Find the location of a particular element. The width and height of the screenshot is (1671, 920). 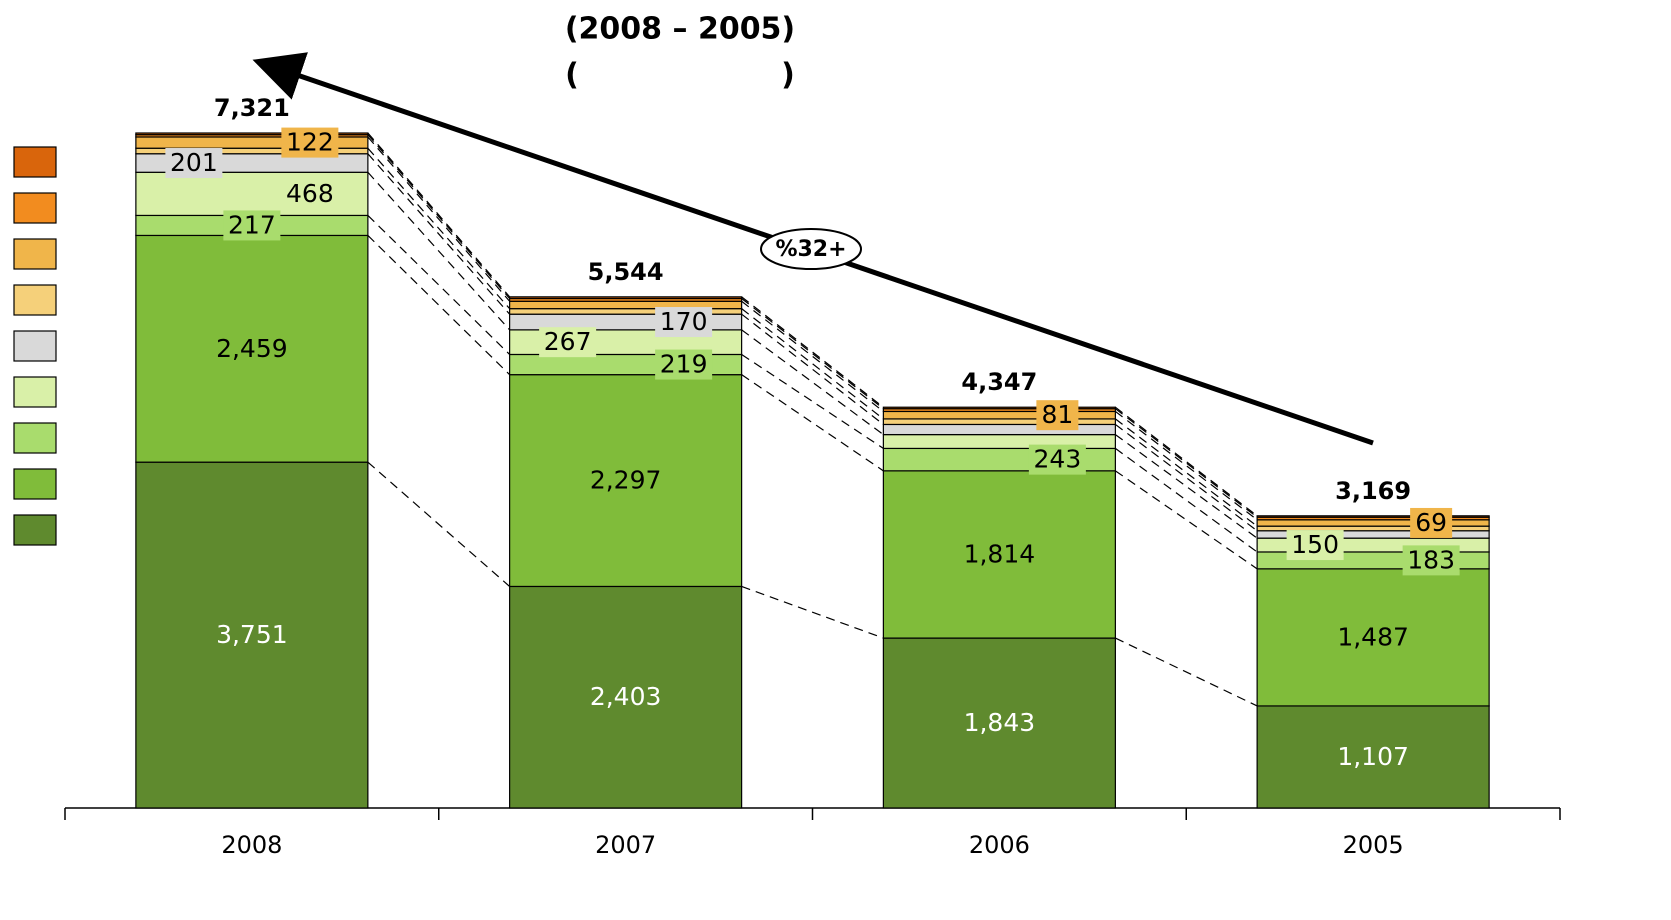

x-tick-label: 2006 is located at coordinates (999, 845).